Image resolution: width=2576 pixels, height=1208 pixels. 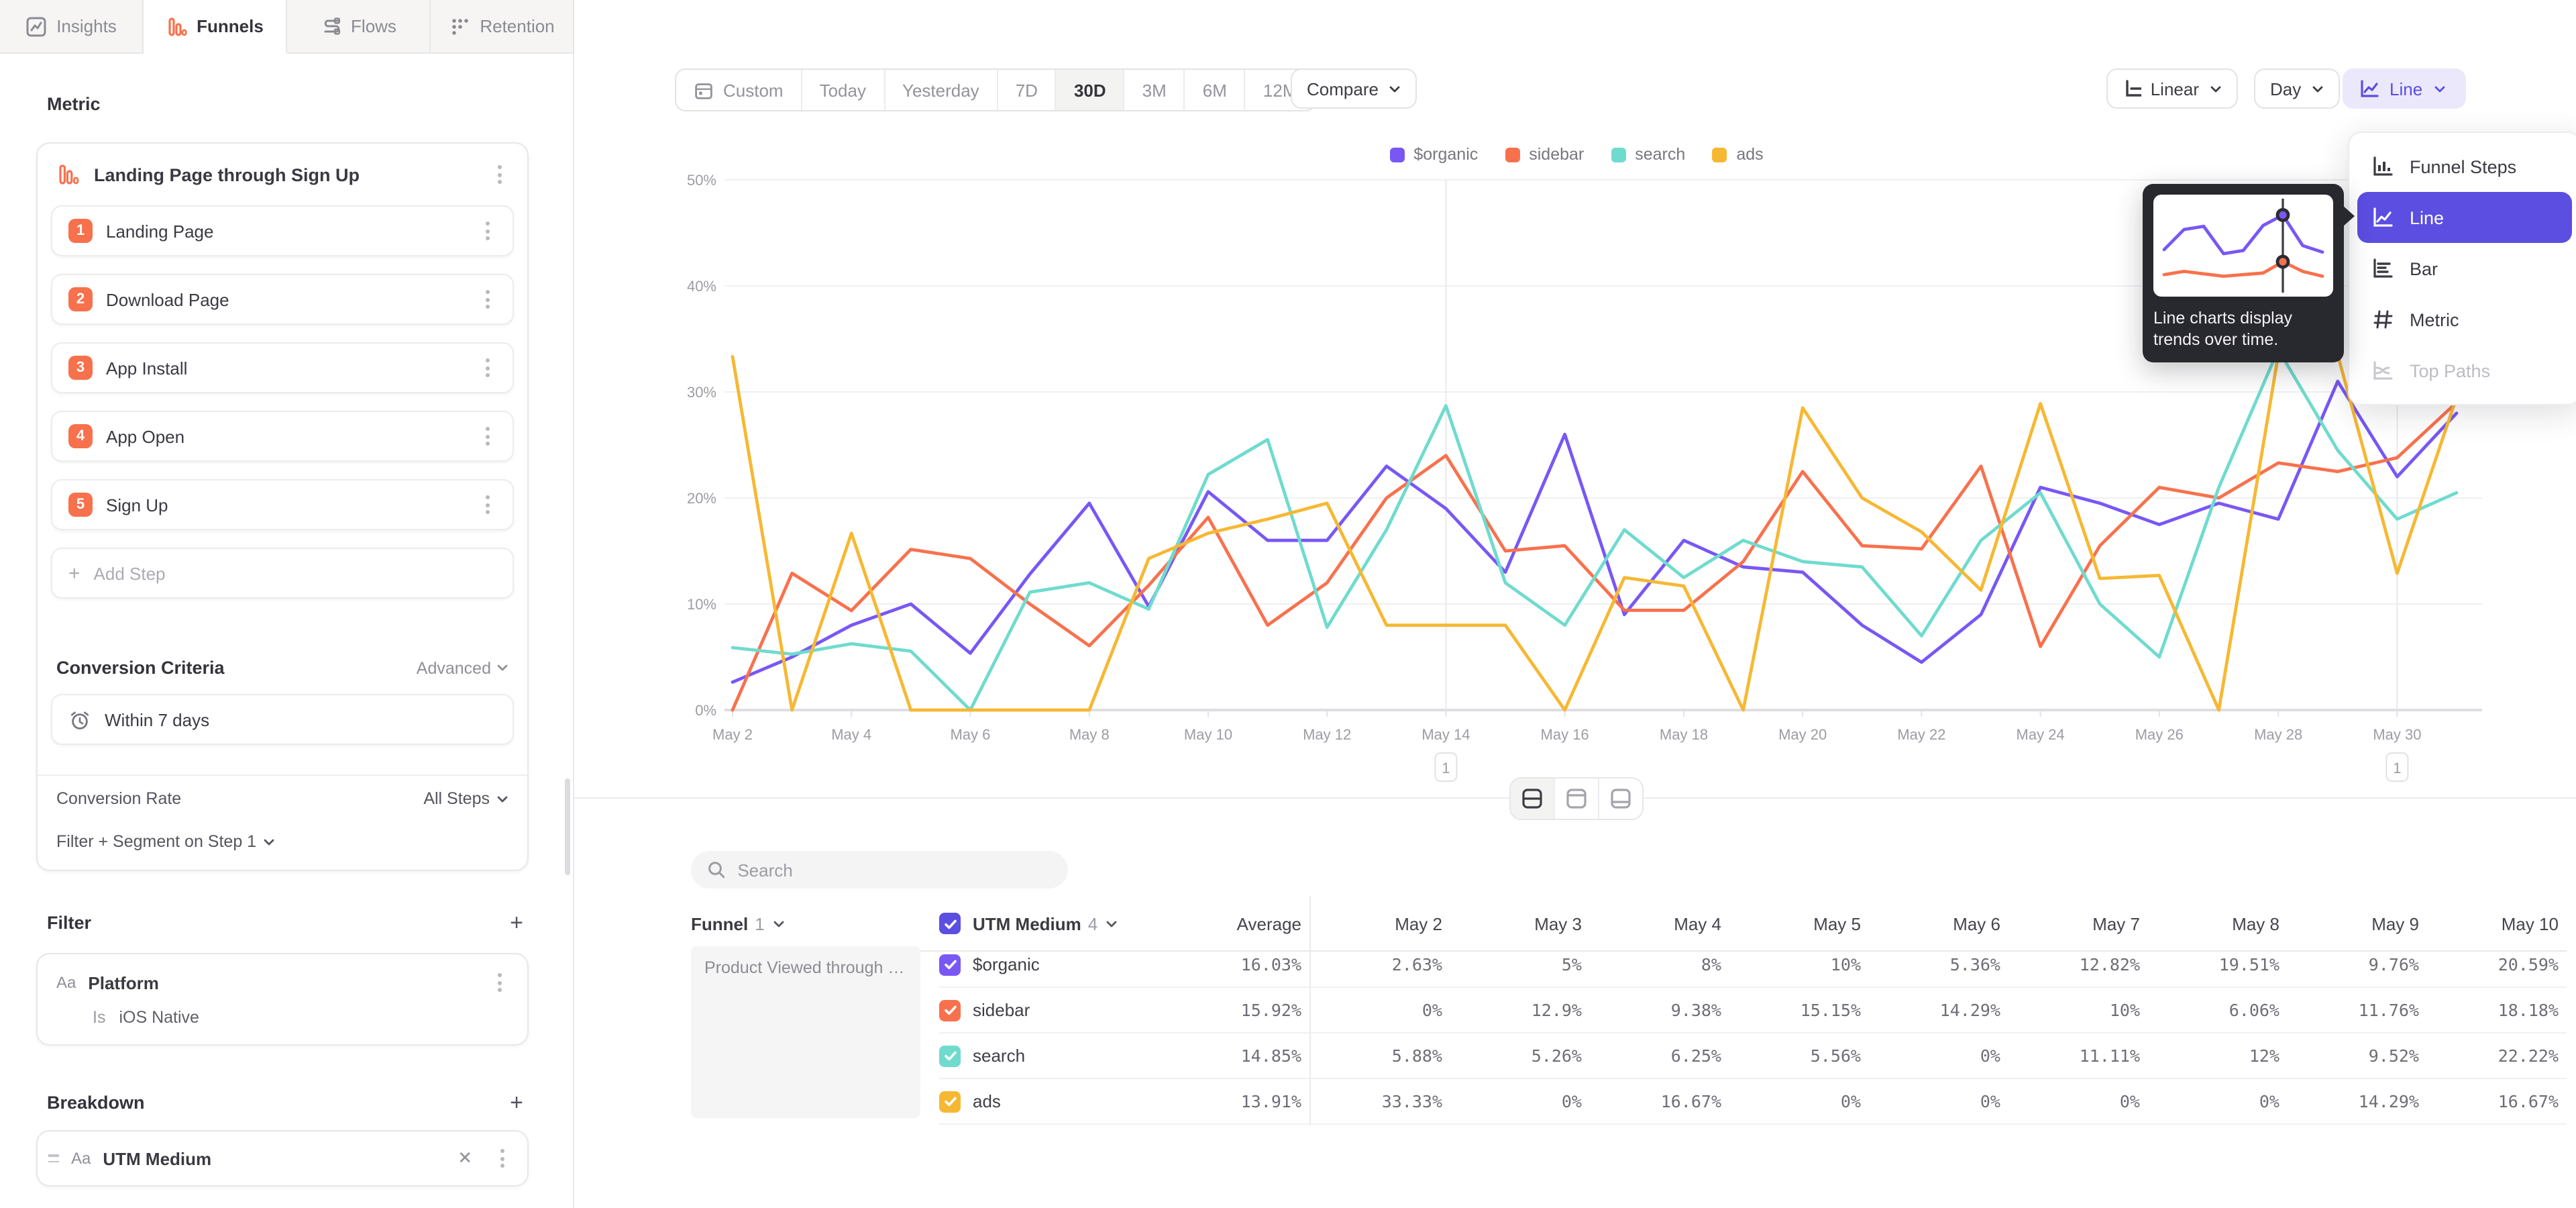 I want to click on drag-handle-icon, so click(x=53, y=1158).